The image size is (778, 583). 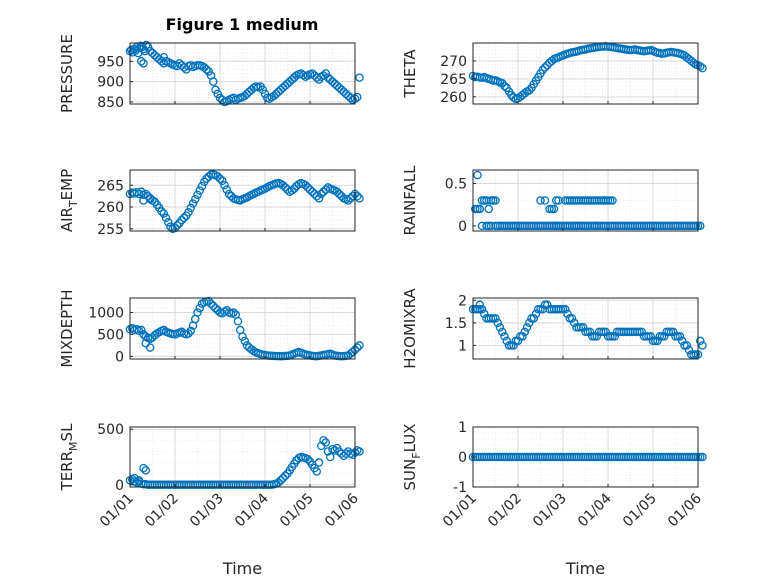 I want to click on y-tick-label: 0, so click(x=119, y=357).